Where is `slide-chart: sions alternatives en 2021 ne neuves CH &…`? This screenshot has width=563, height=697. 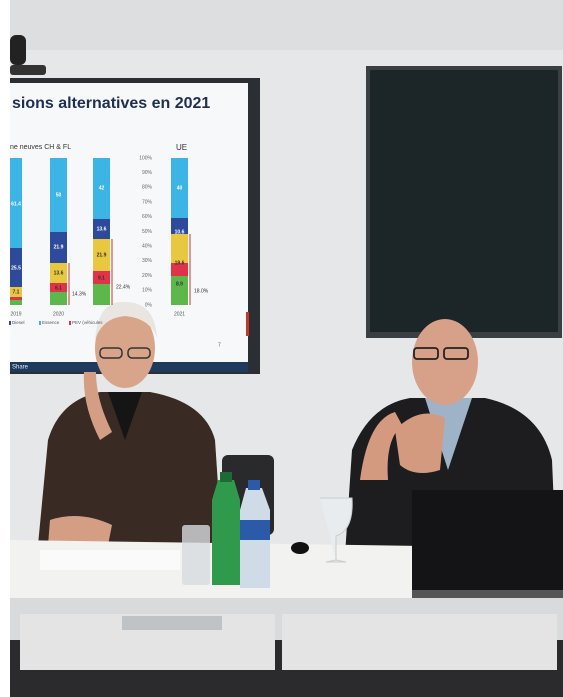 slide-chart: sions alternatives en 2021 ne neuves CH &… is located at coordinates (115, 233).